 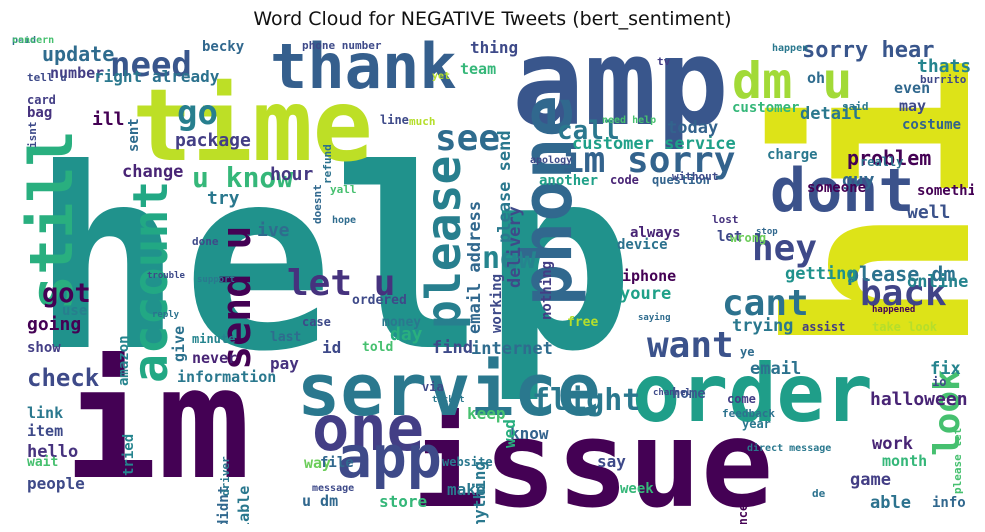 I want to click on cloud-word: use, so click(x=75, y=311).